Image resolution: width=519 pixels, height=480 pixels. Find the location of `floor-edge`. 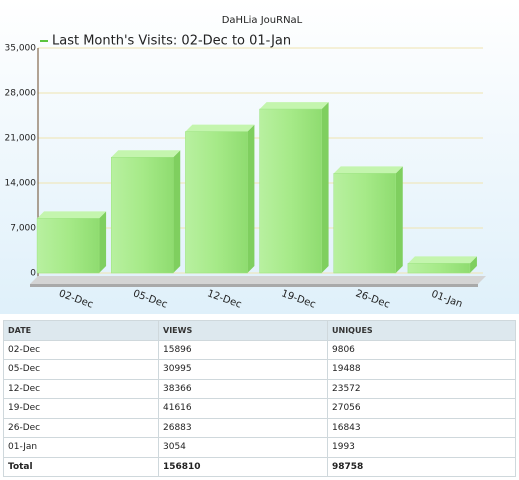

floor-edge is located at coordinates (254, 285).